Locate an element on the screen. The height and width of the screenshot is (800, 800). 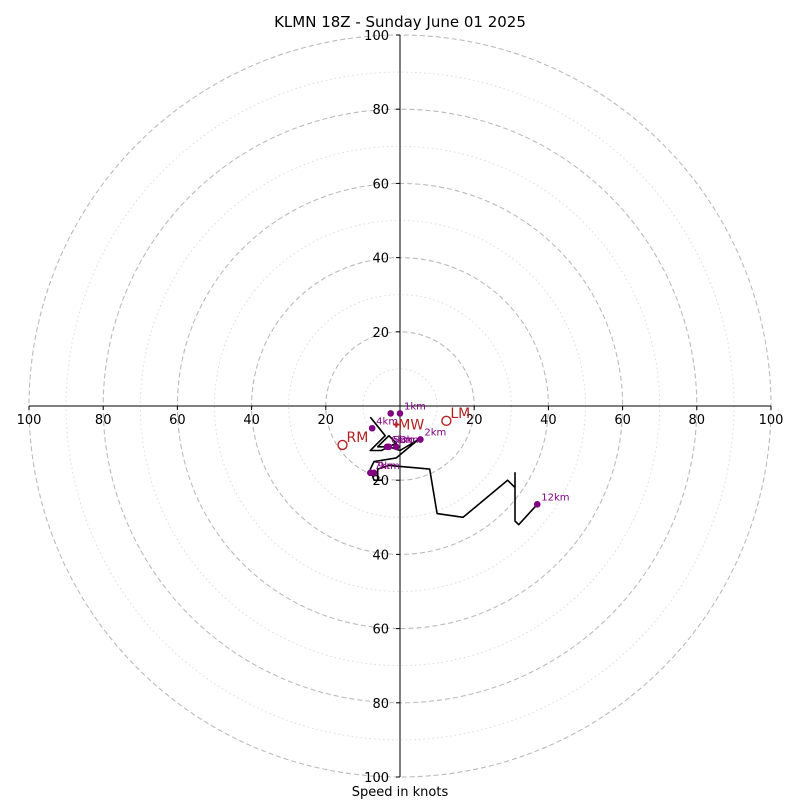
right-mover-marker is located at coordinates (342, 445).